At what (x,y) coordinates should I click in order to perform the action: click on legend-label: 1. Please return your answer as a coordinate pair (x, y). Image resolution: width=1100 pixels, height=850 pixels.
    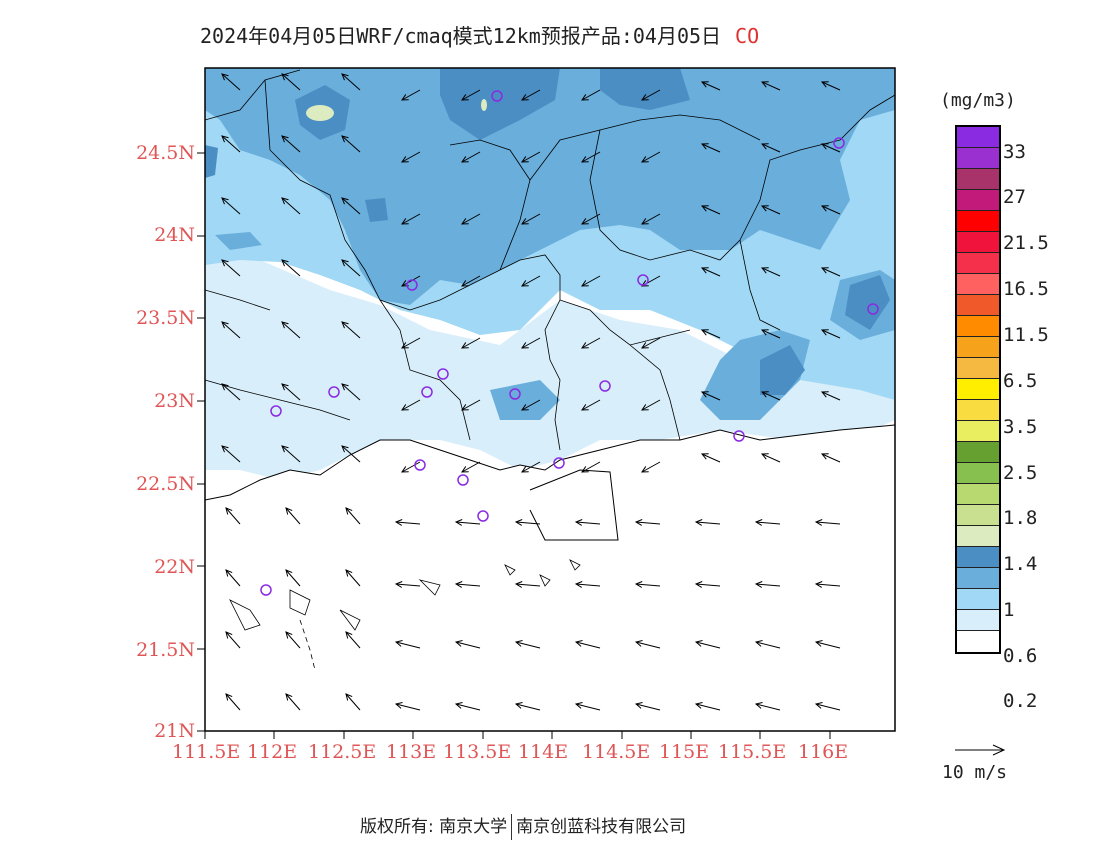
    Looking at the image, I should click on (1009, 610).